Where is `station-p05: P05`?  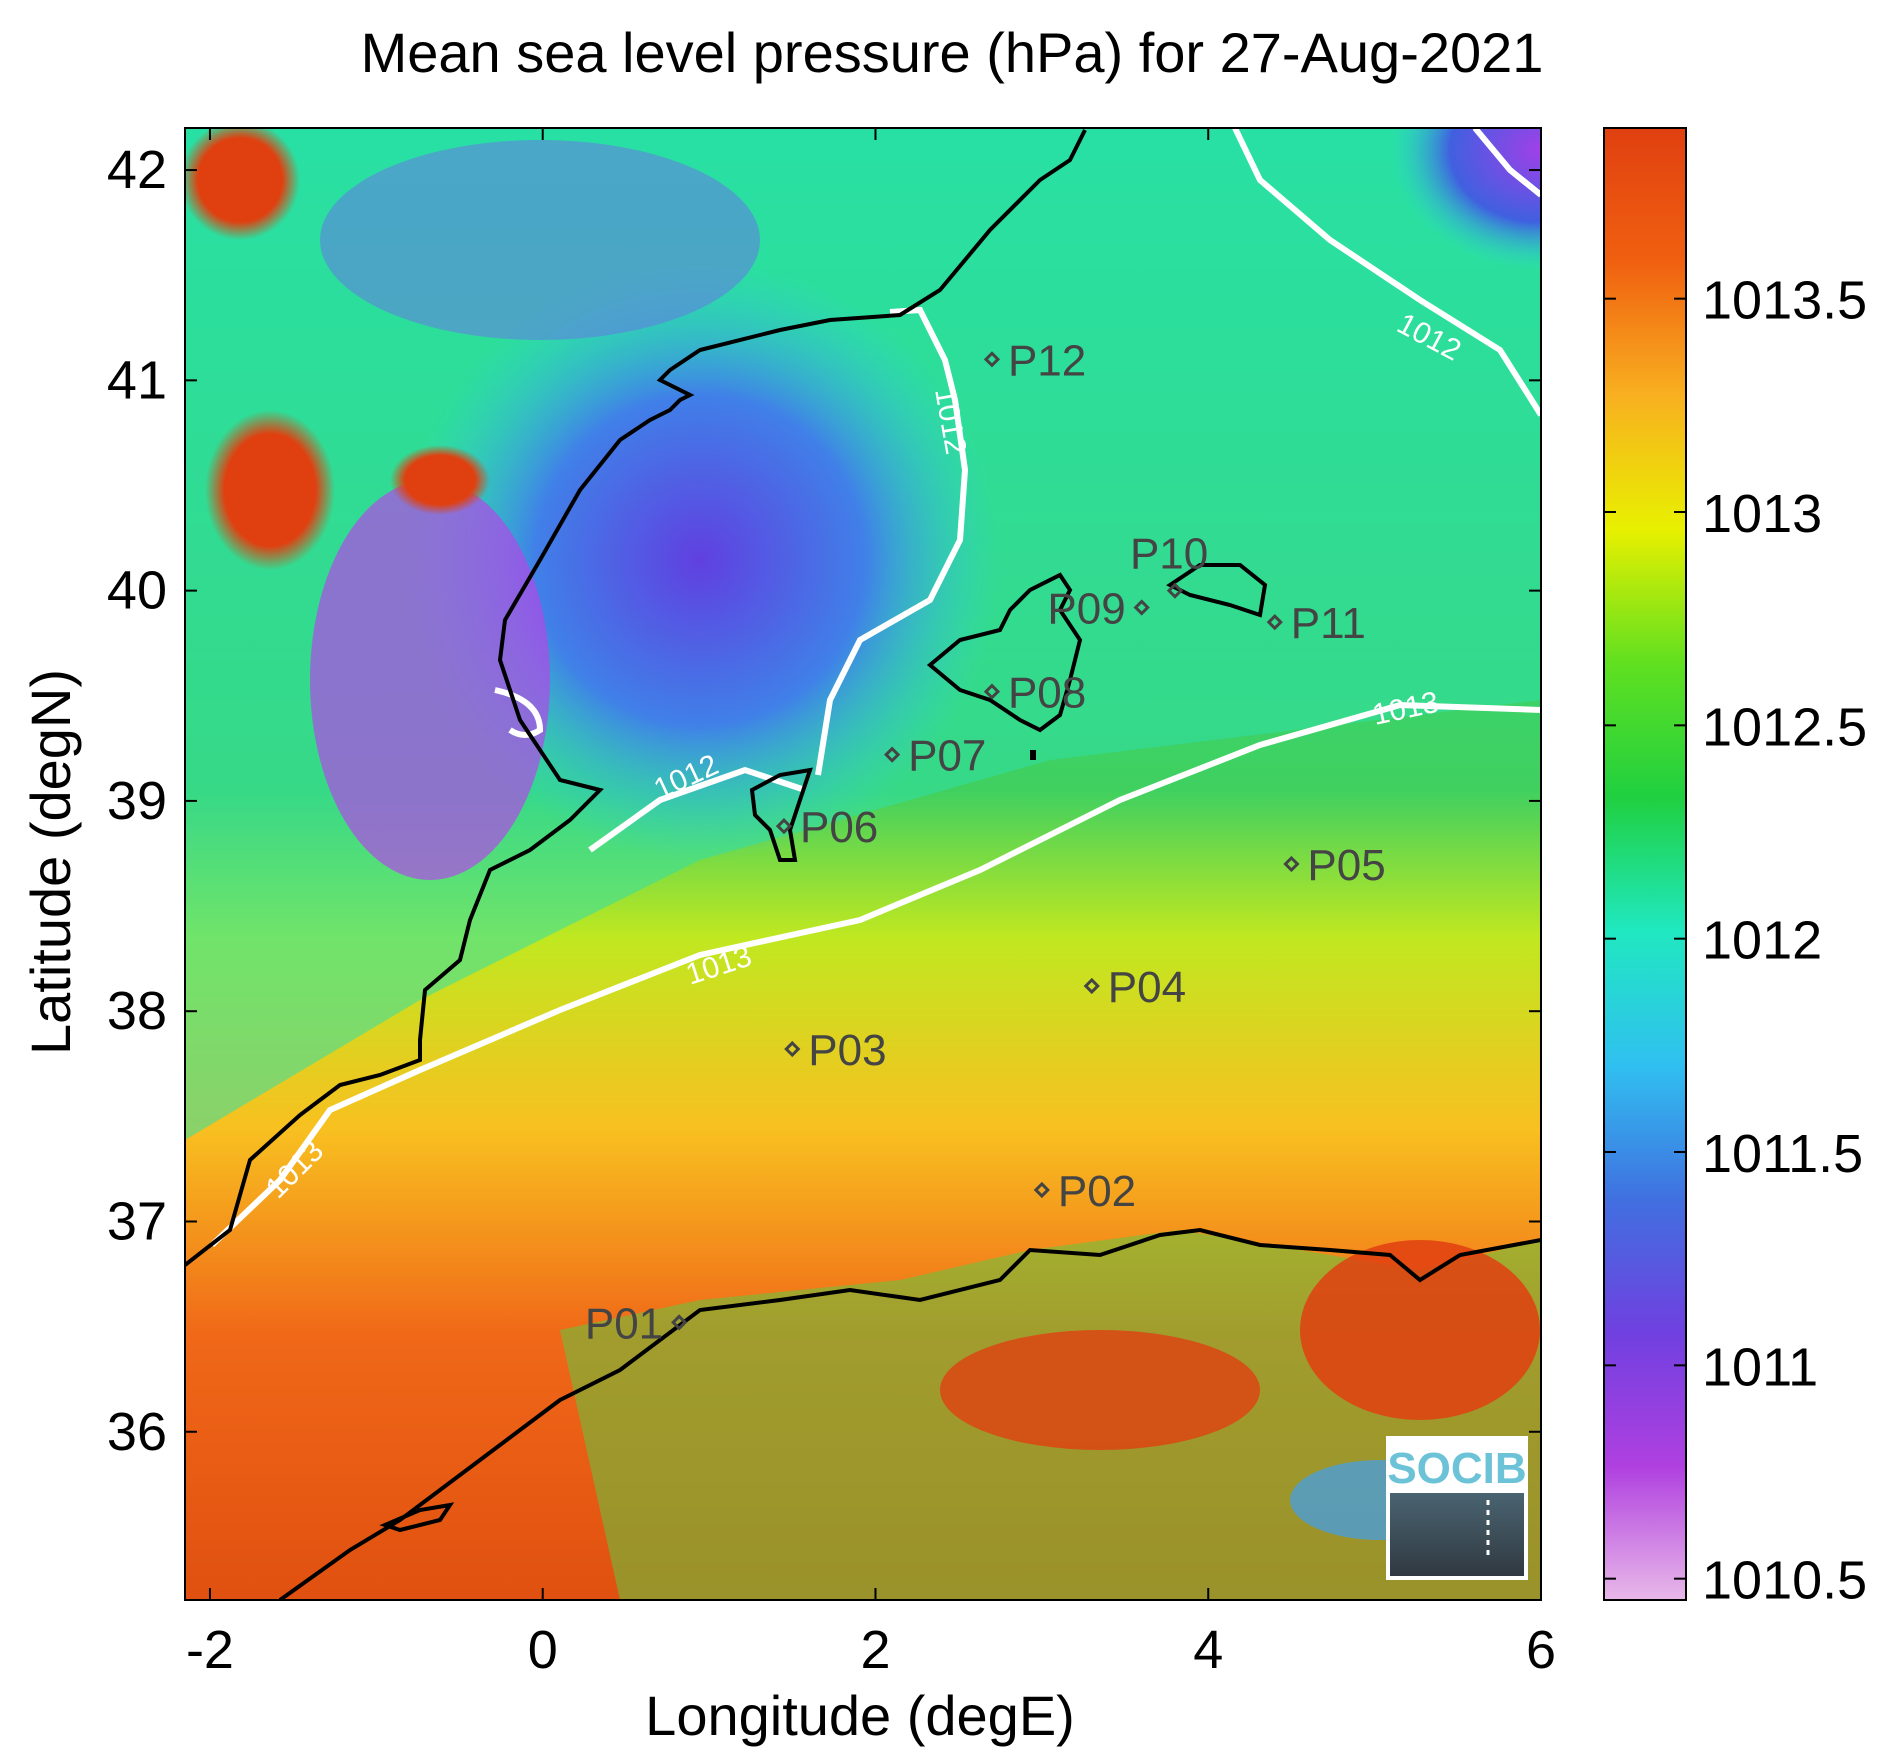 station-p05: P05 is located at coordinates (1334, 865).